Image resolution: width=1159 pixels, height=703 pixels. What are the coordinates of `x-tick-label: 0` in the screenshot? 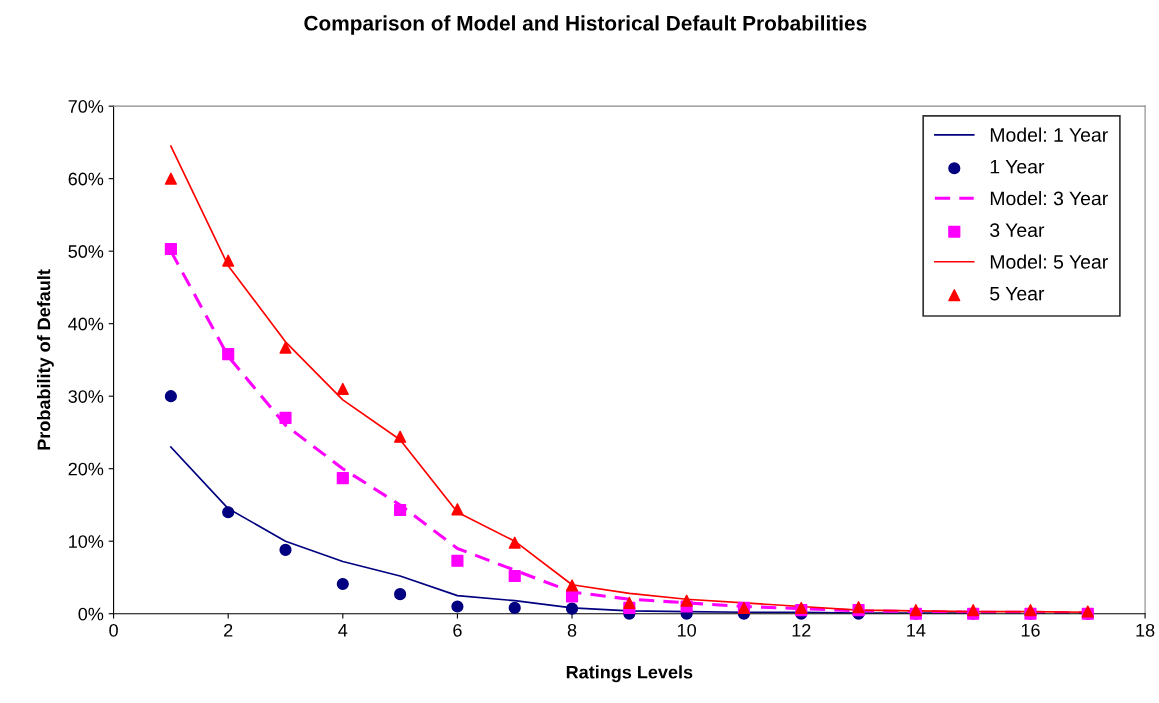 It's located at (113, 630).